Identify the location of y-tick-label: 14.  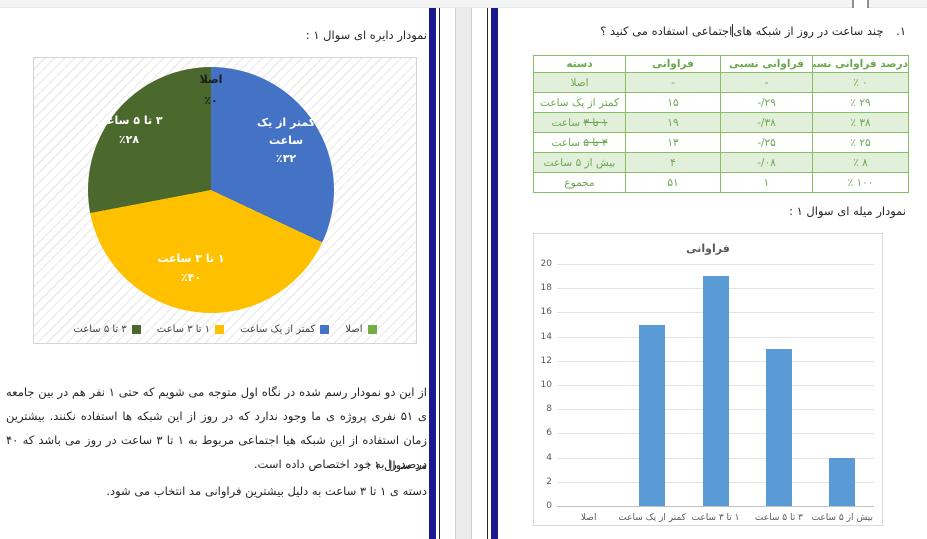
(546, 336).